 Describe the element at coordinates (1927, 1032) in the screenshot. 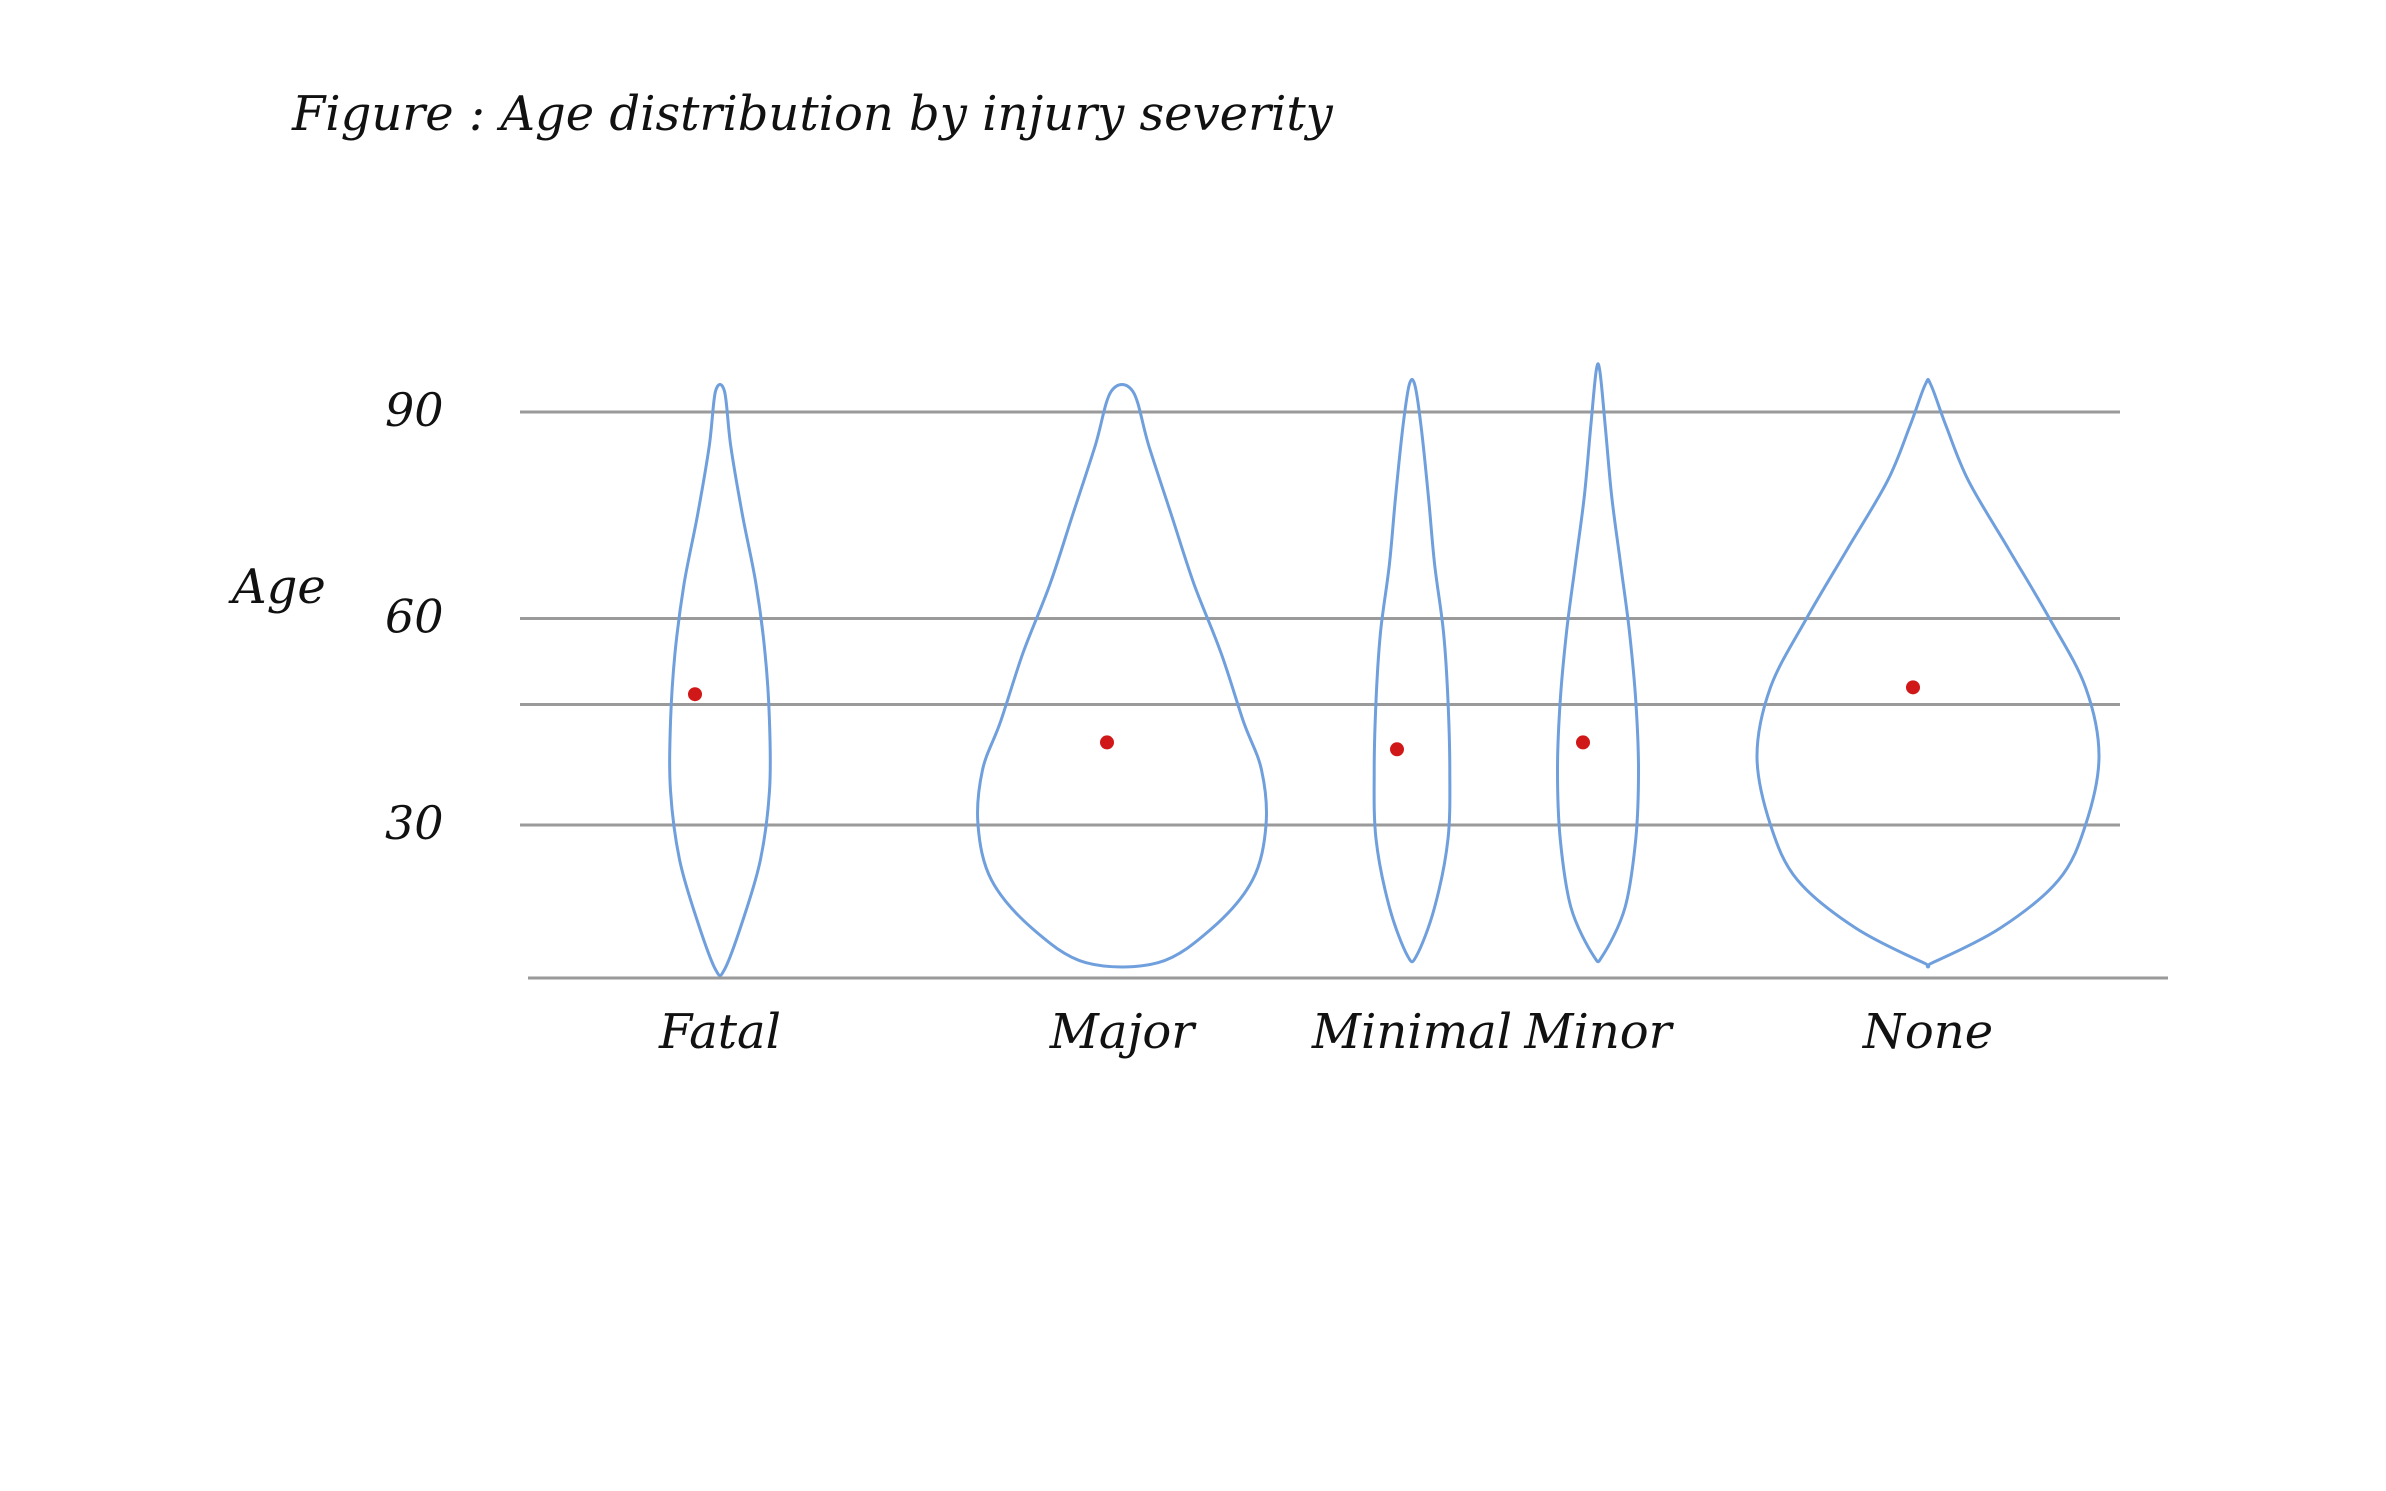

I see `category-label-none: None` at that location.